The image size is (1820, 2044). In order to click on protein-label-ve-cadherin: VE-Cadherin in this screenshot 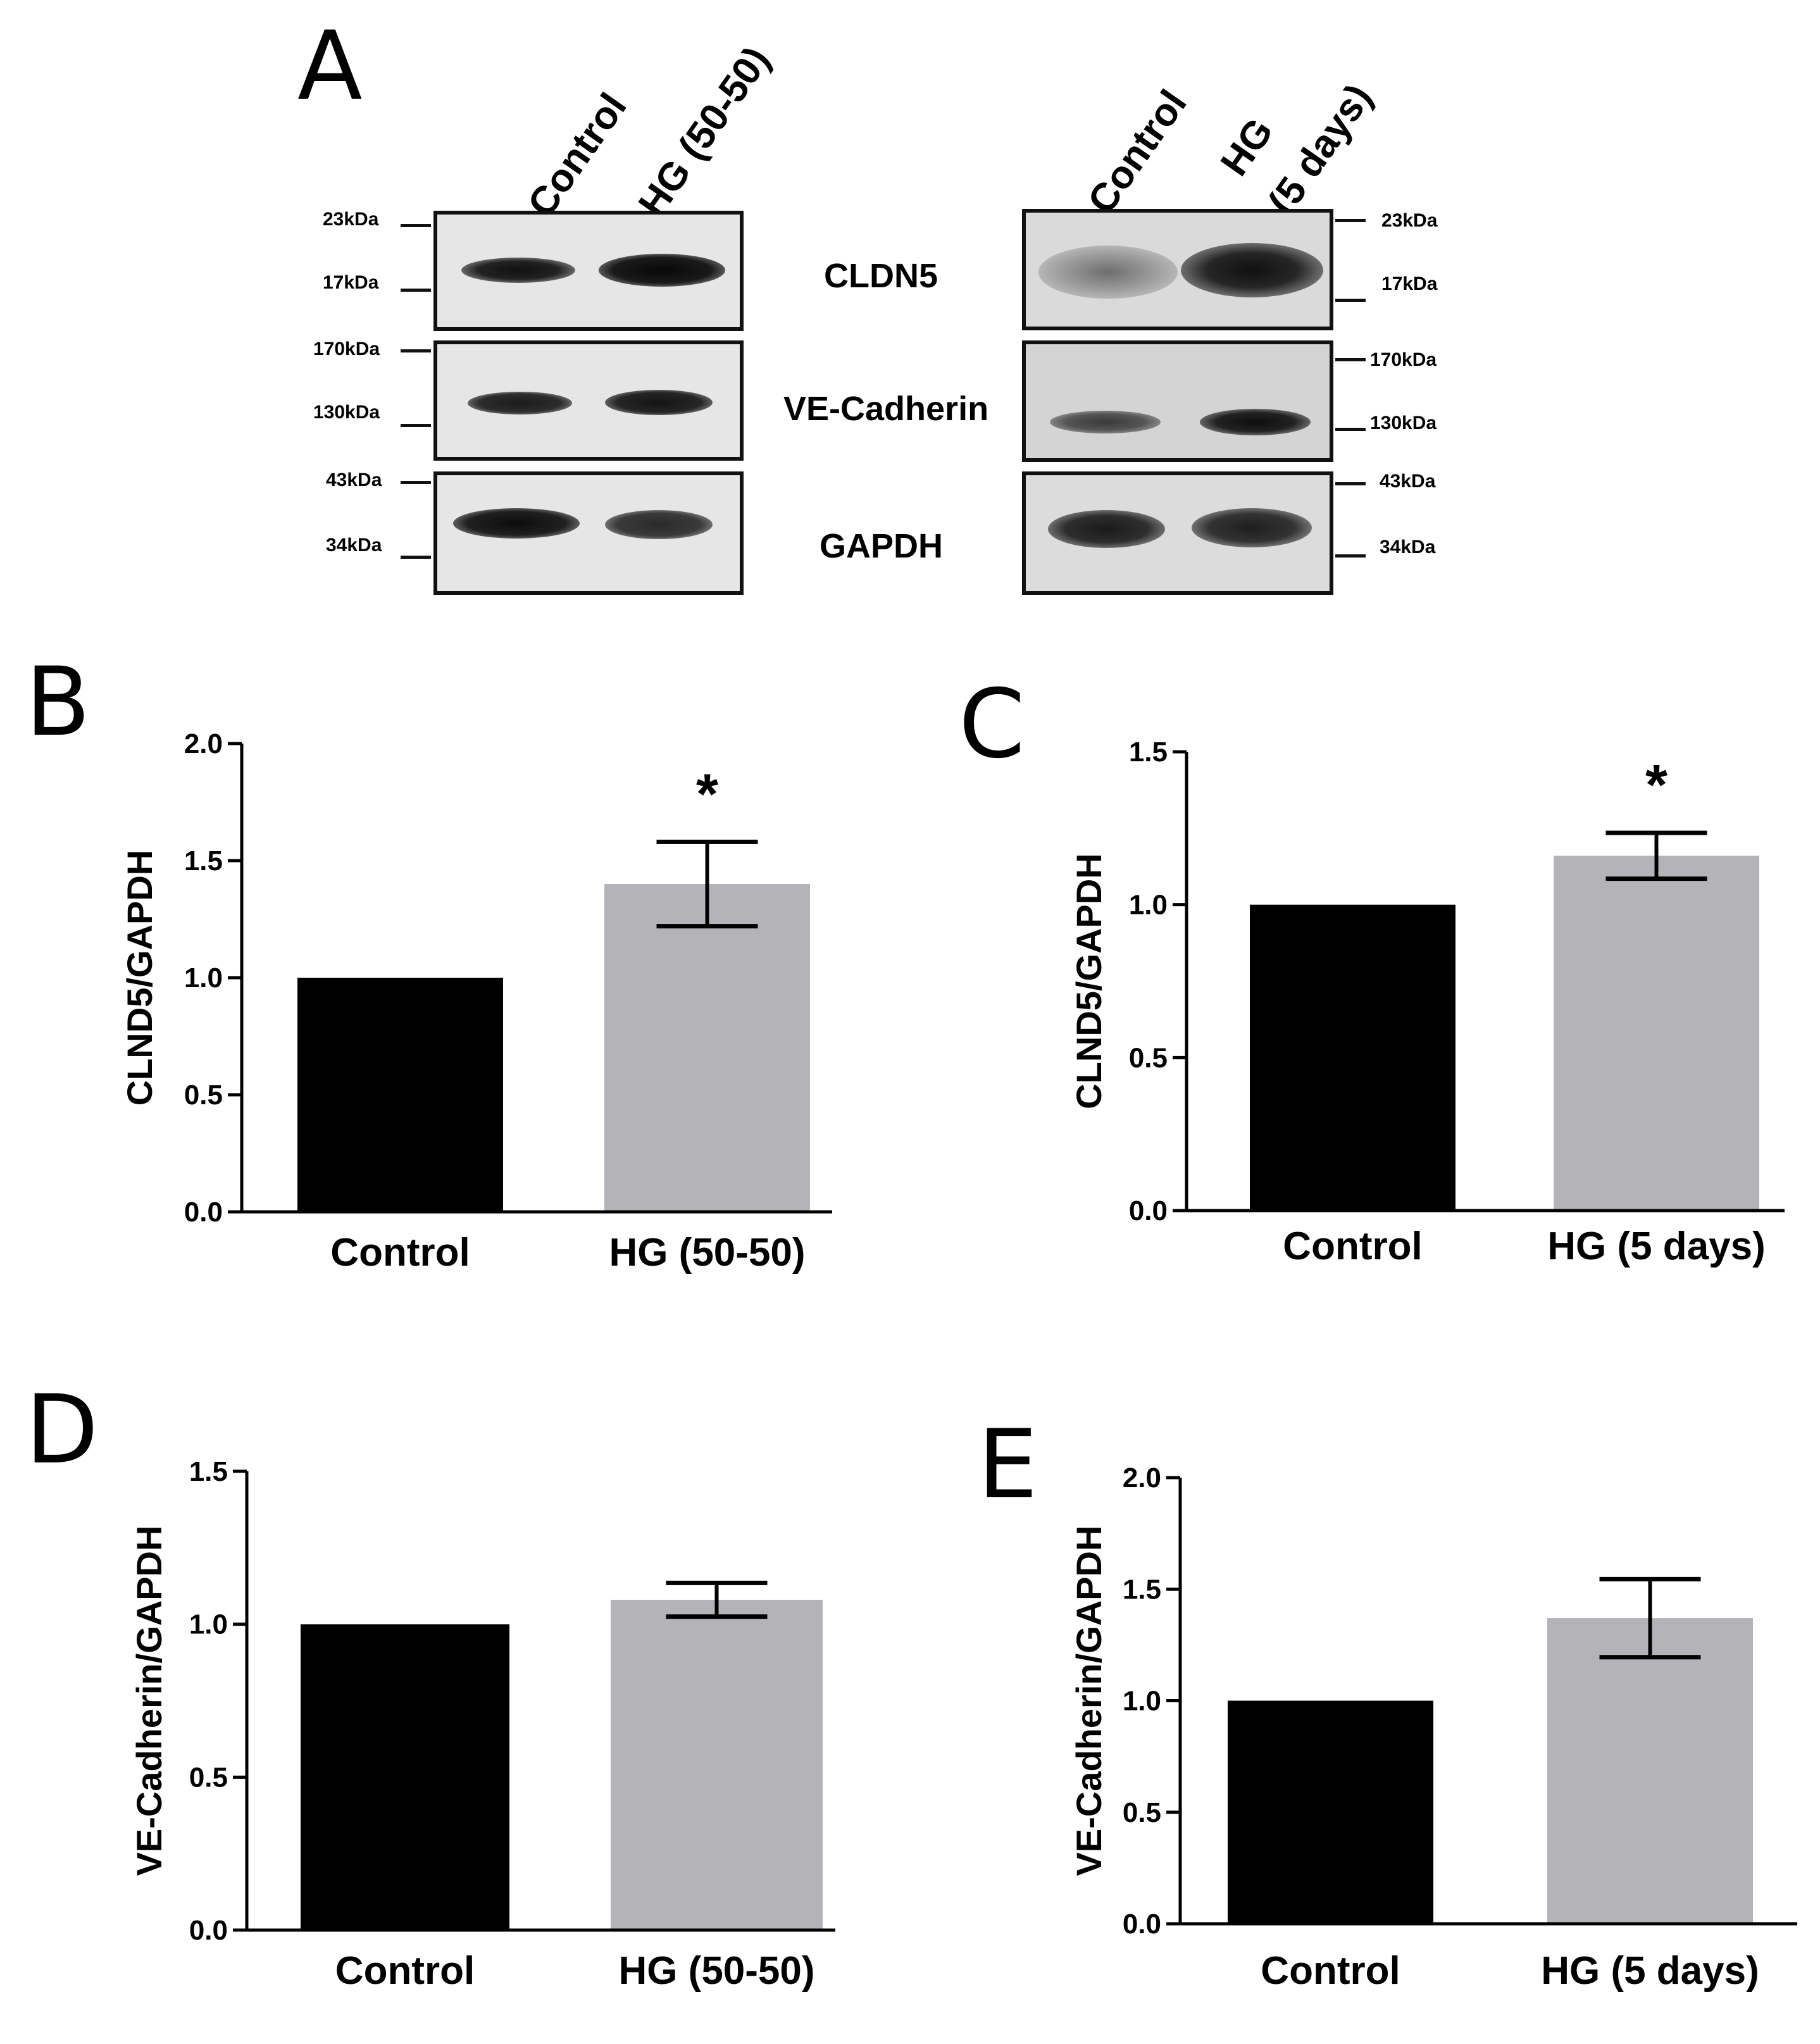, I will do `click(886, 409)`.